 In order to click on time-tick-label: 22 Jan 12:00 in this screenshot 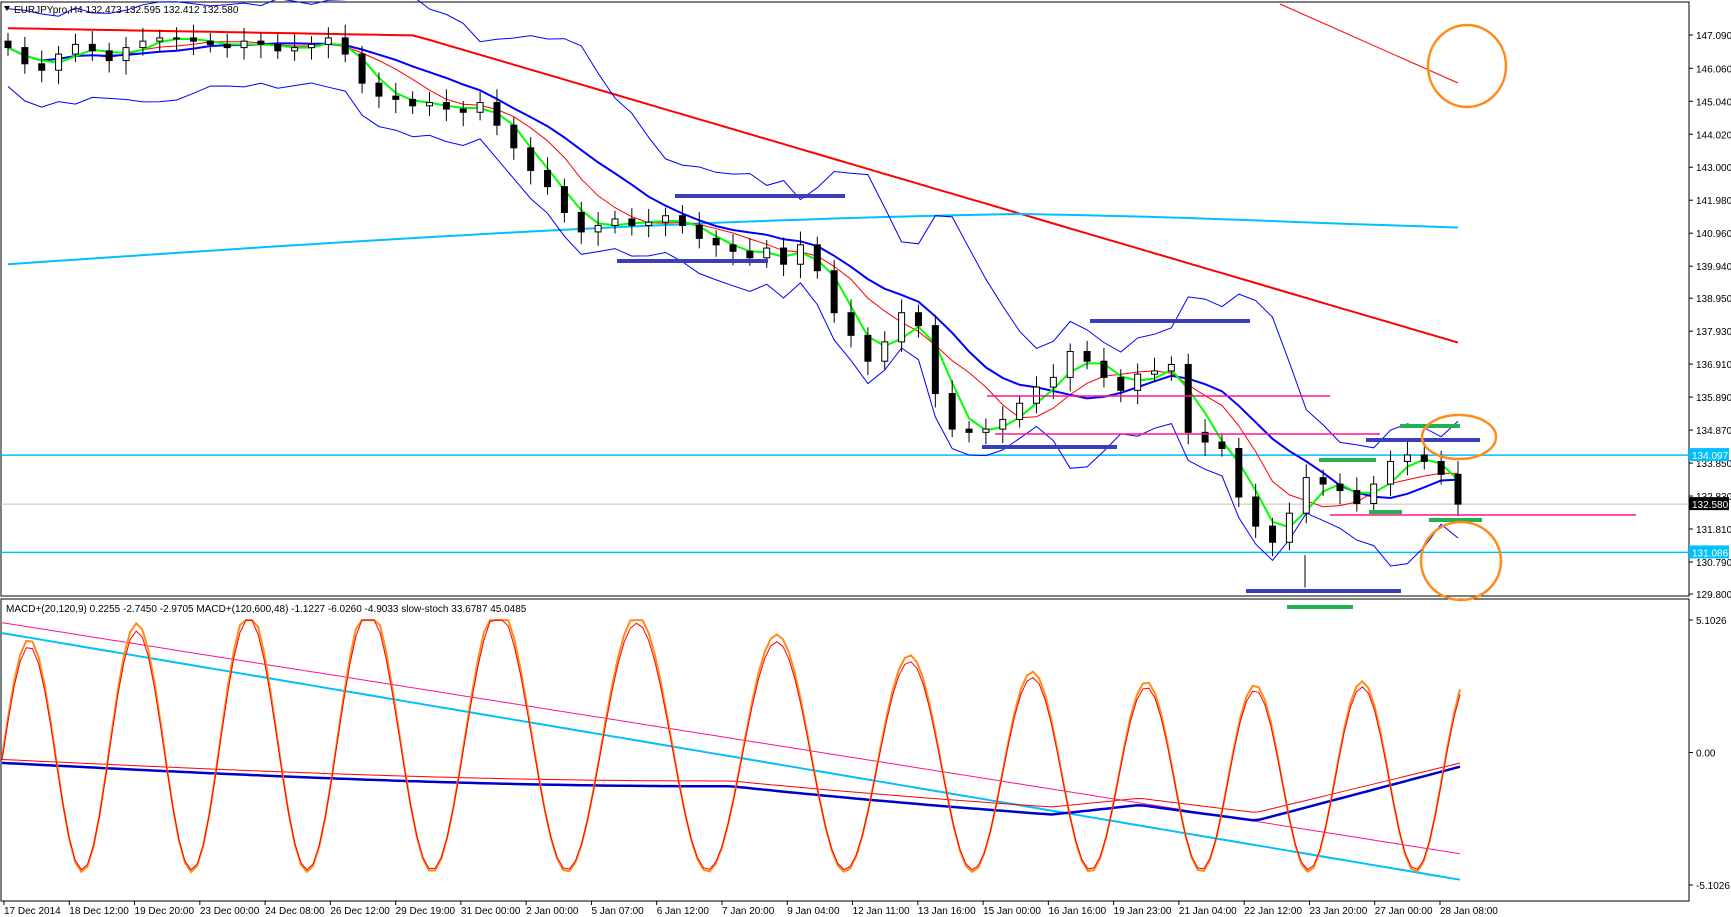, I will do `click(1273, 911)`.